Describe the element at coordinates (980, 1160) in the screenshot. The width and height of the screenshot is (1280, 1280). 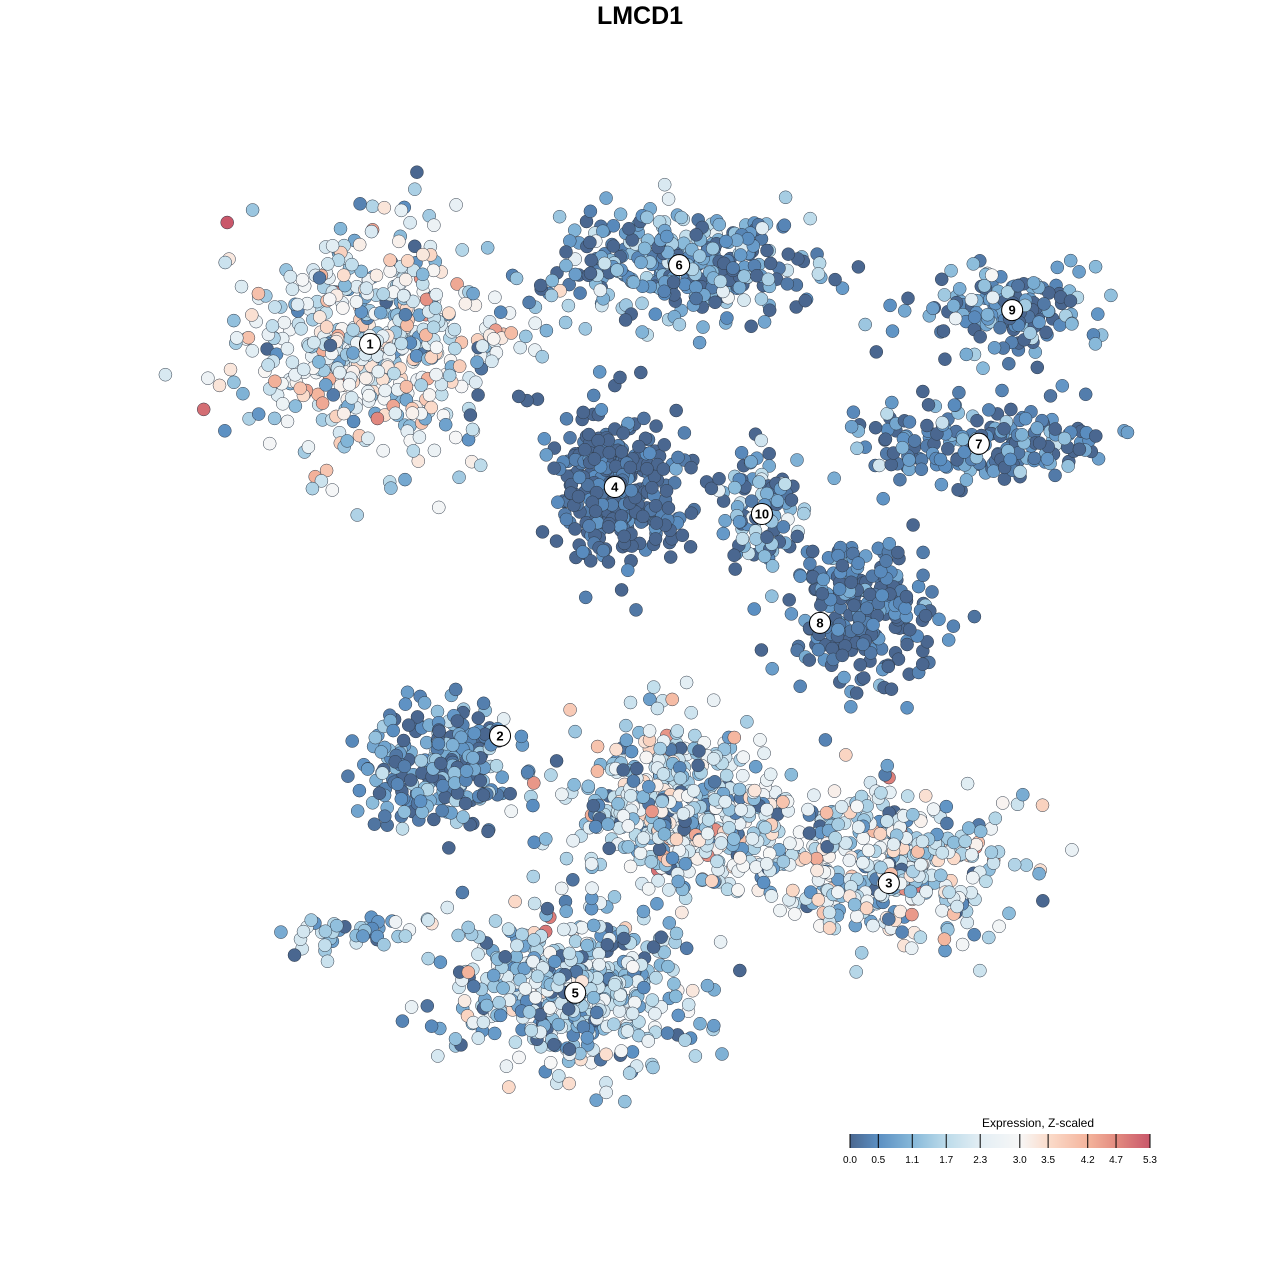
I see `legend-tick-label: 2.3` at that location.